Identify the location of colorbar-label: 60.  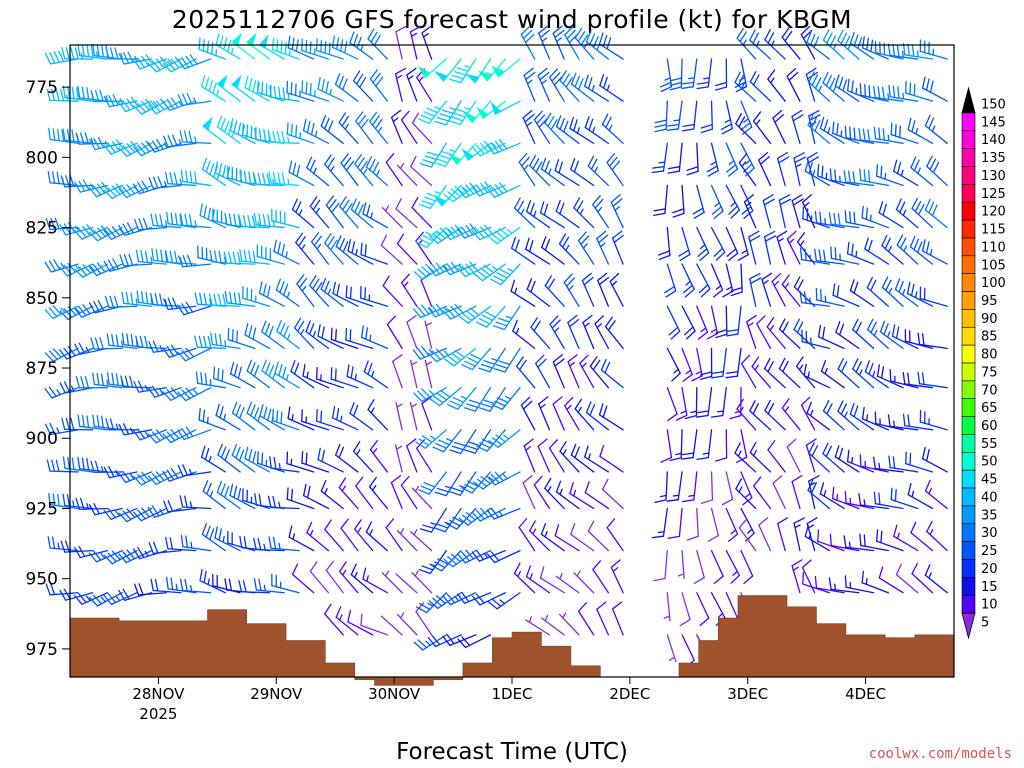
(989, 426).